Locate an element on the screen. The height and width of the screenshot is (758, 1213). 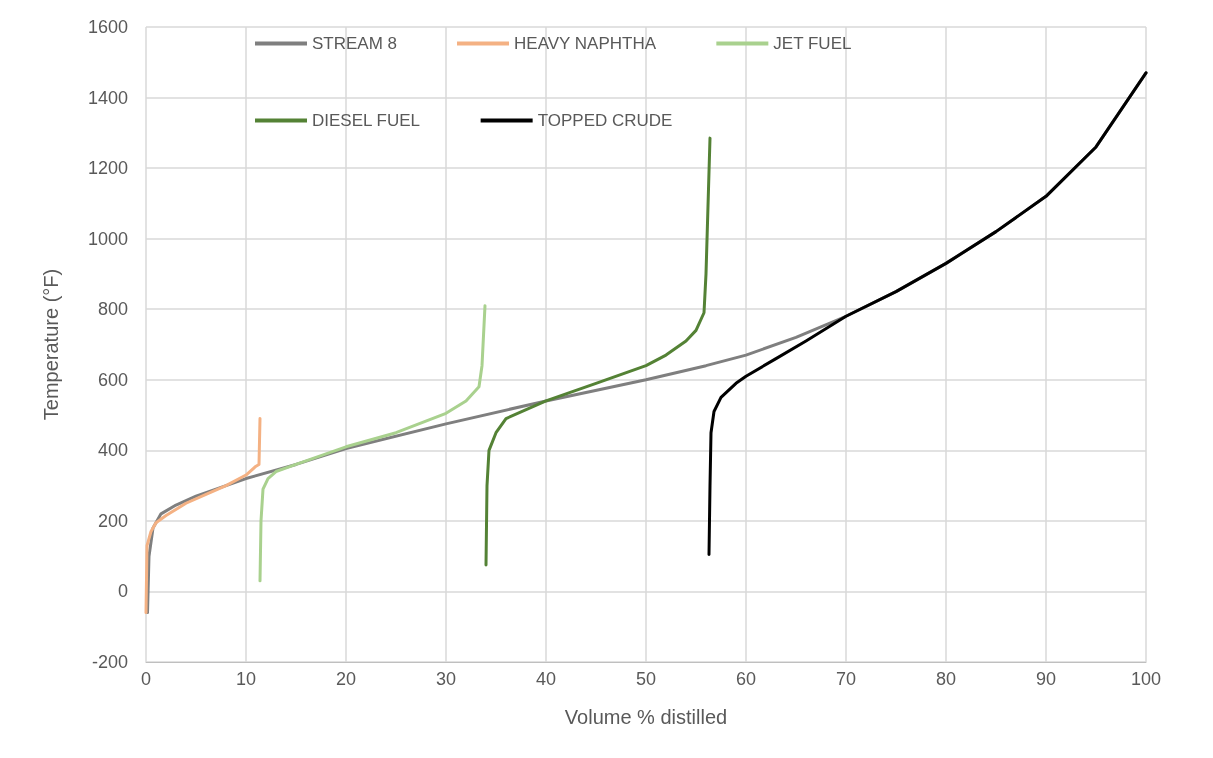
x-tick-label: 90 is located at coordinates (1046, 679).